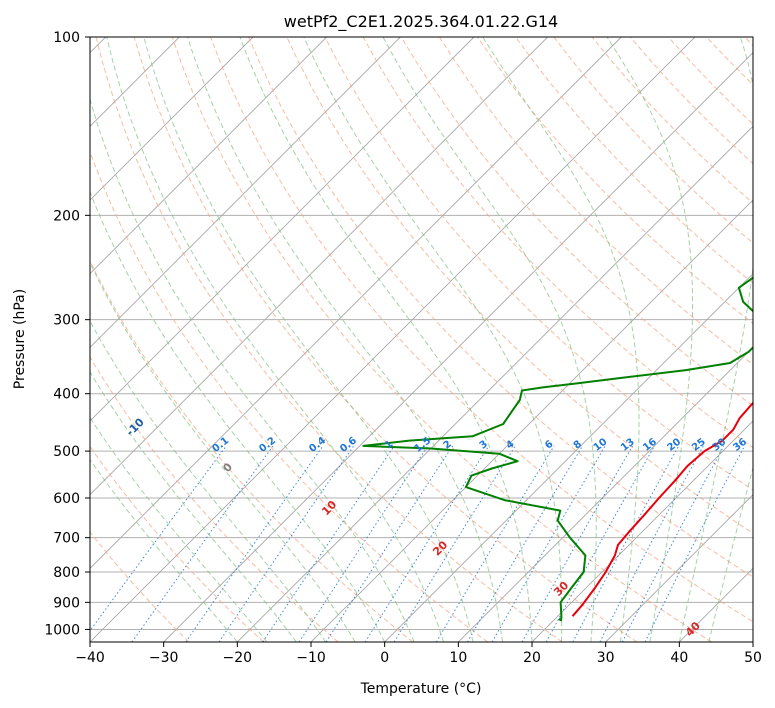 The image size is (775, 708). What do you see at coordinates (549, 445) in the screenshot?
I see `mixing-ratio-label: 6` at bounding box center [549, 445].